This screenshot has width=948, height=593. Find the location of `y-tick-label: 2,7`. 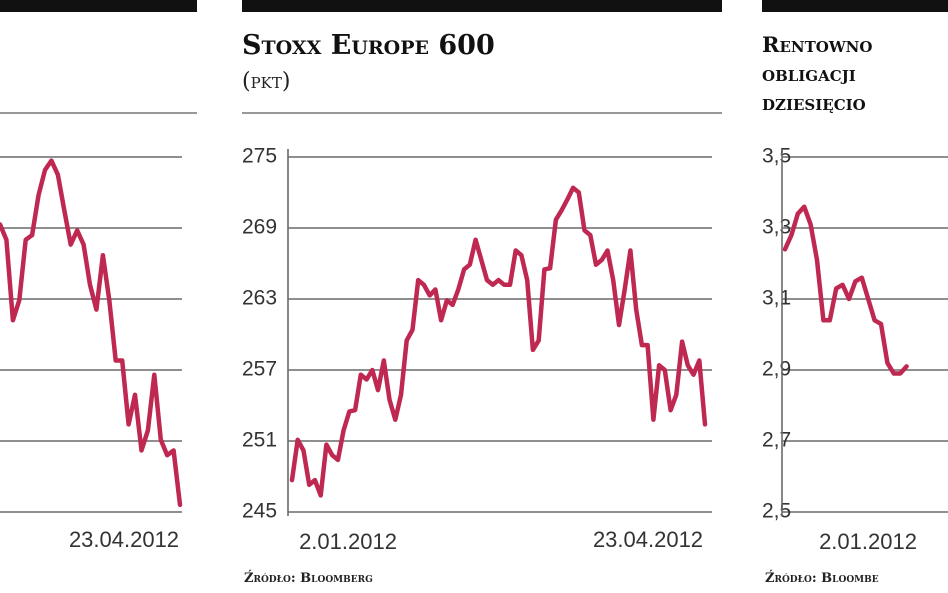

y-tick-label: 2,7 is located at coordinates (776, 440).